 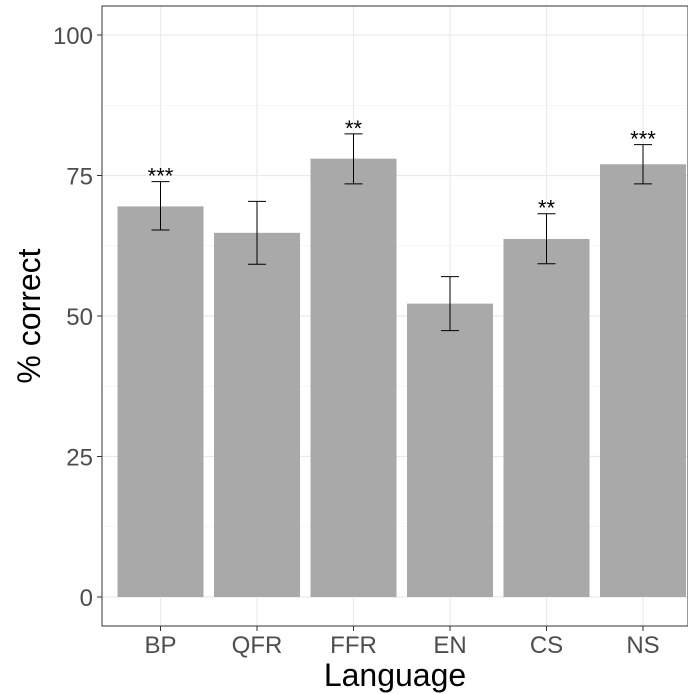 I want to click on error-bar-ffr, so click(x=353, y=159).